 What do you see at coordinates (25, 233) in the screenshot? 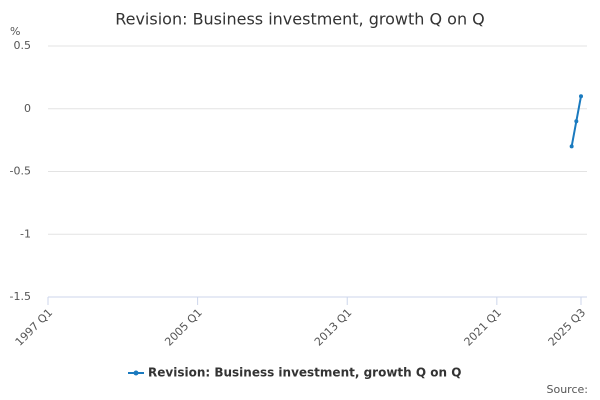
I see `y-tick-label: -1` at bounding box center [25, 233].